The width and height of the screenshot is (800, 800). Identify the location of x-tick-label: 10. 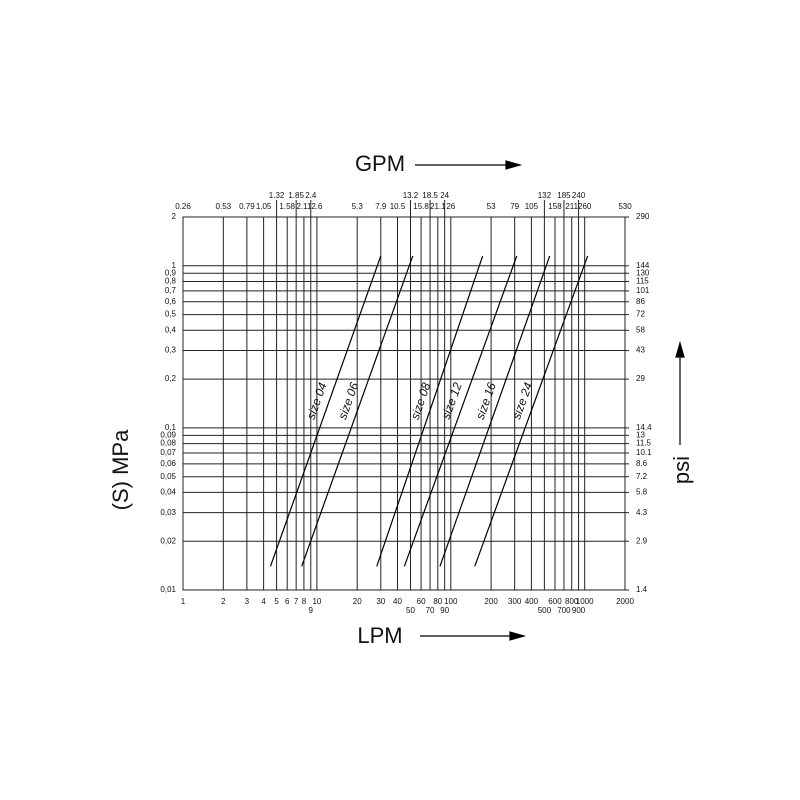
(316, 601).